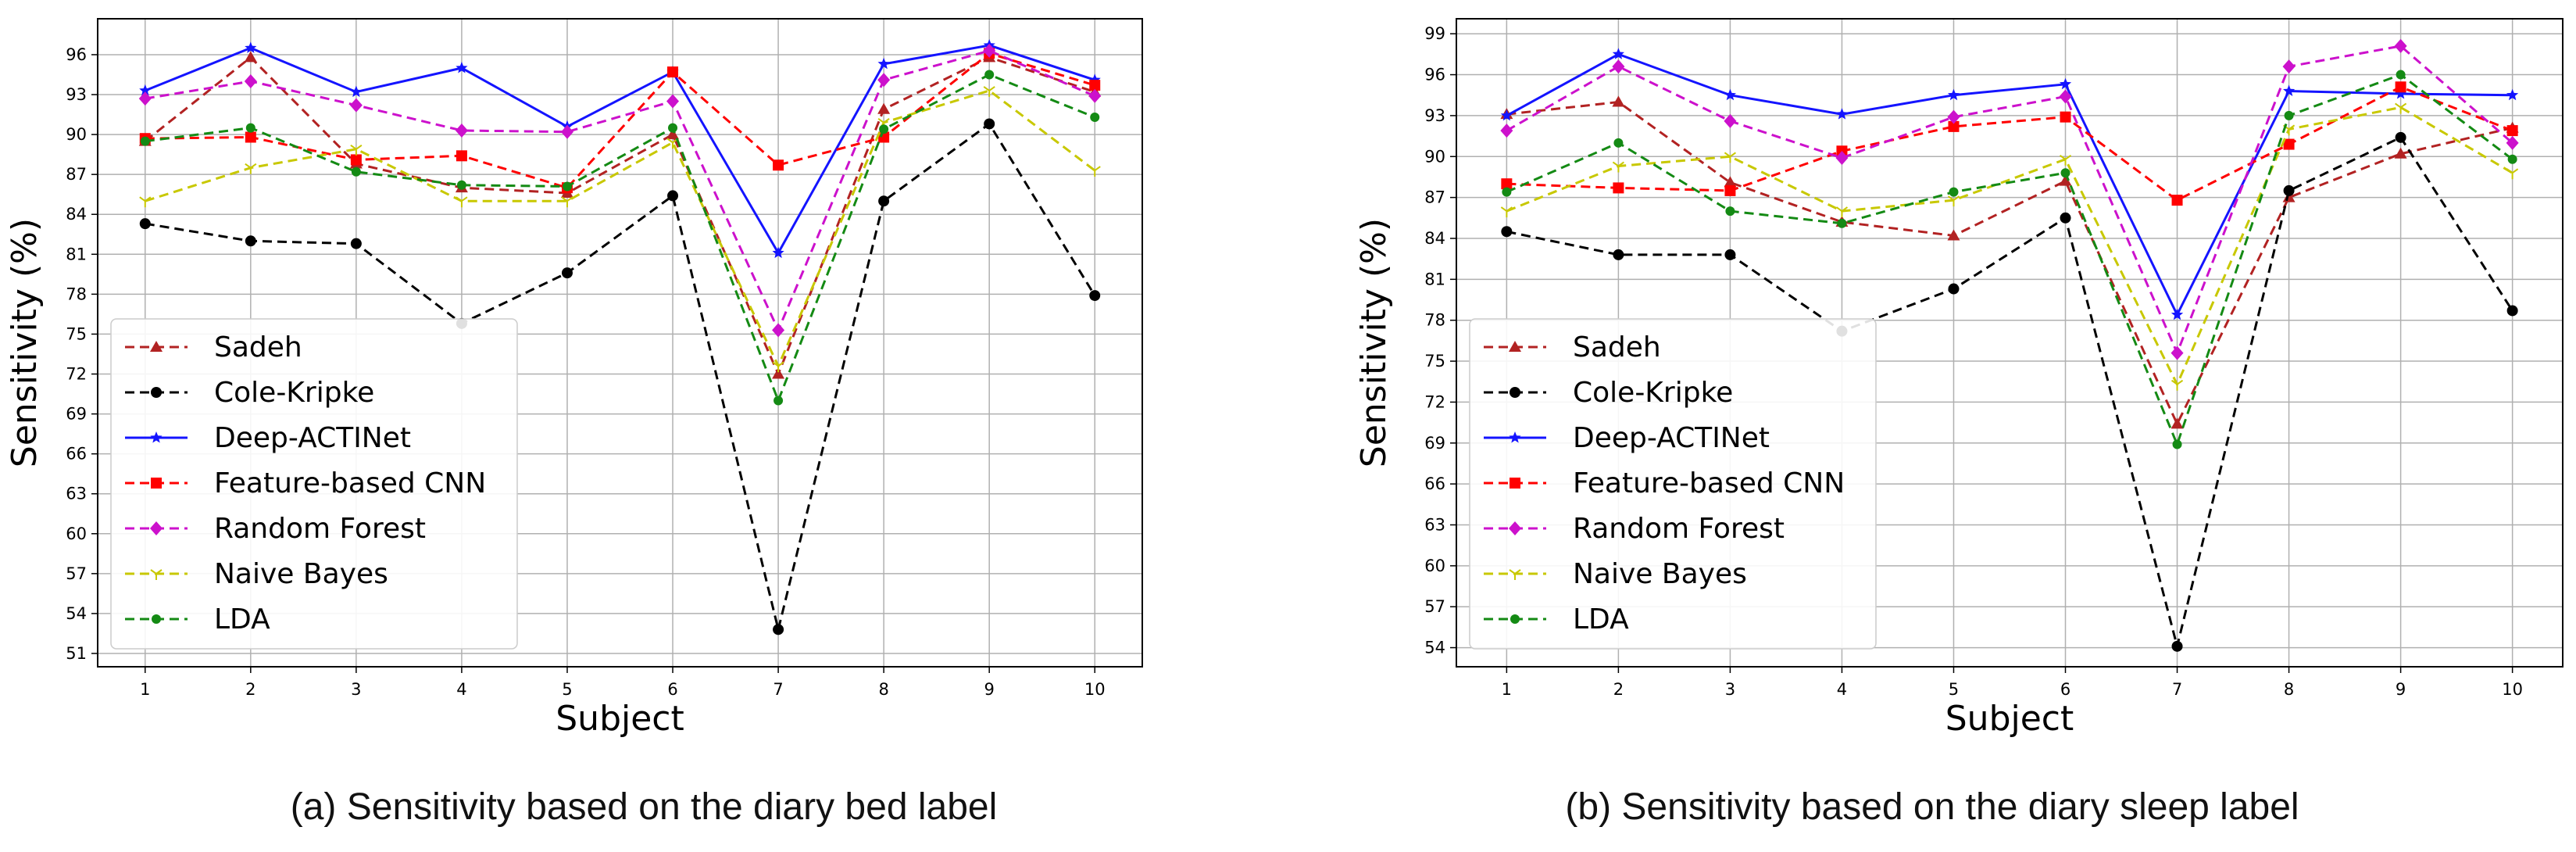 Image resolution: width=2576 pixels, height=852 pixels. I want to click on chart-a-xlabel: Subject, so click(620, 719).